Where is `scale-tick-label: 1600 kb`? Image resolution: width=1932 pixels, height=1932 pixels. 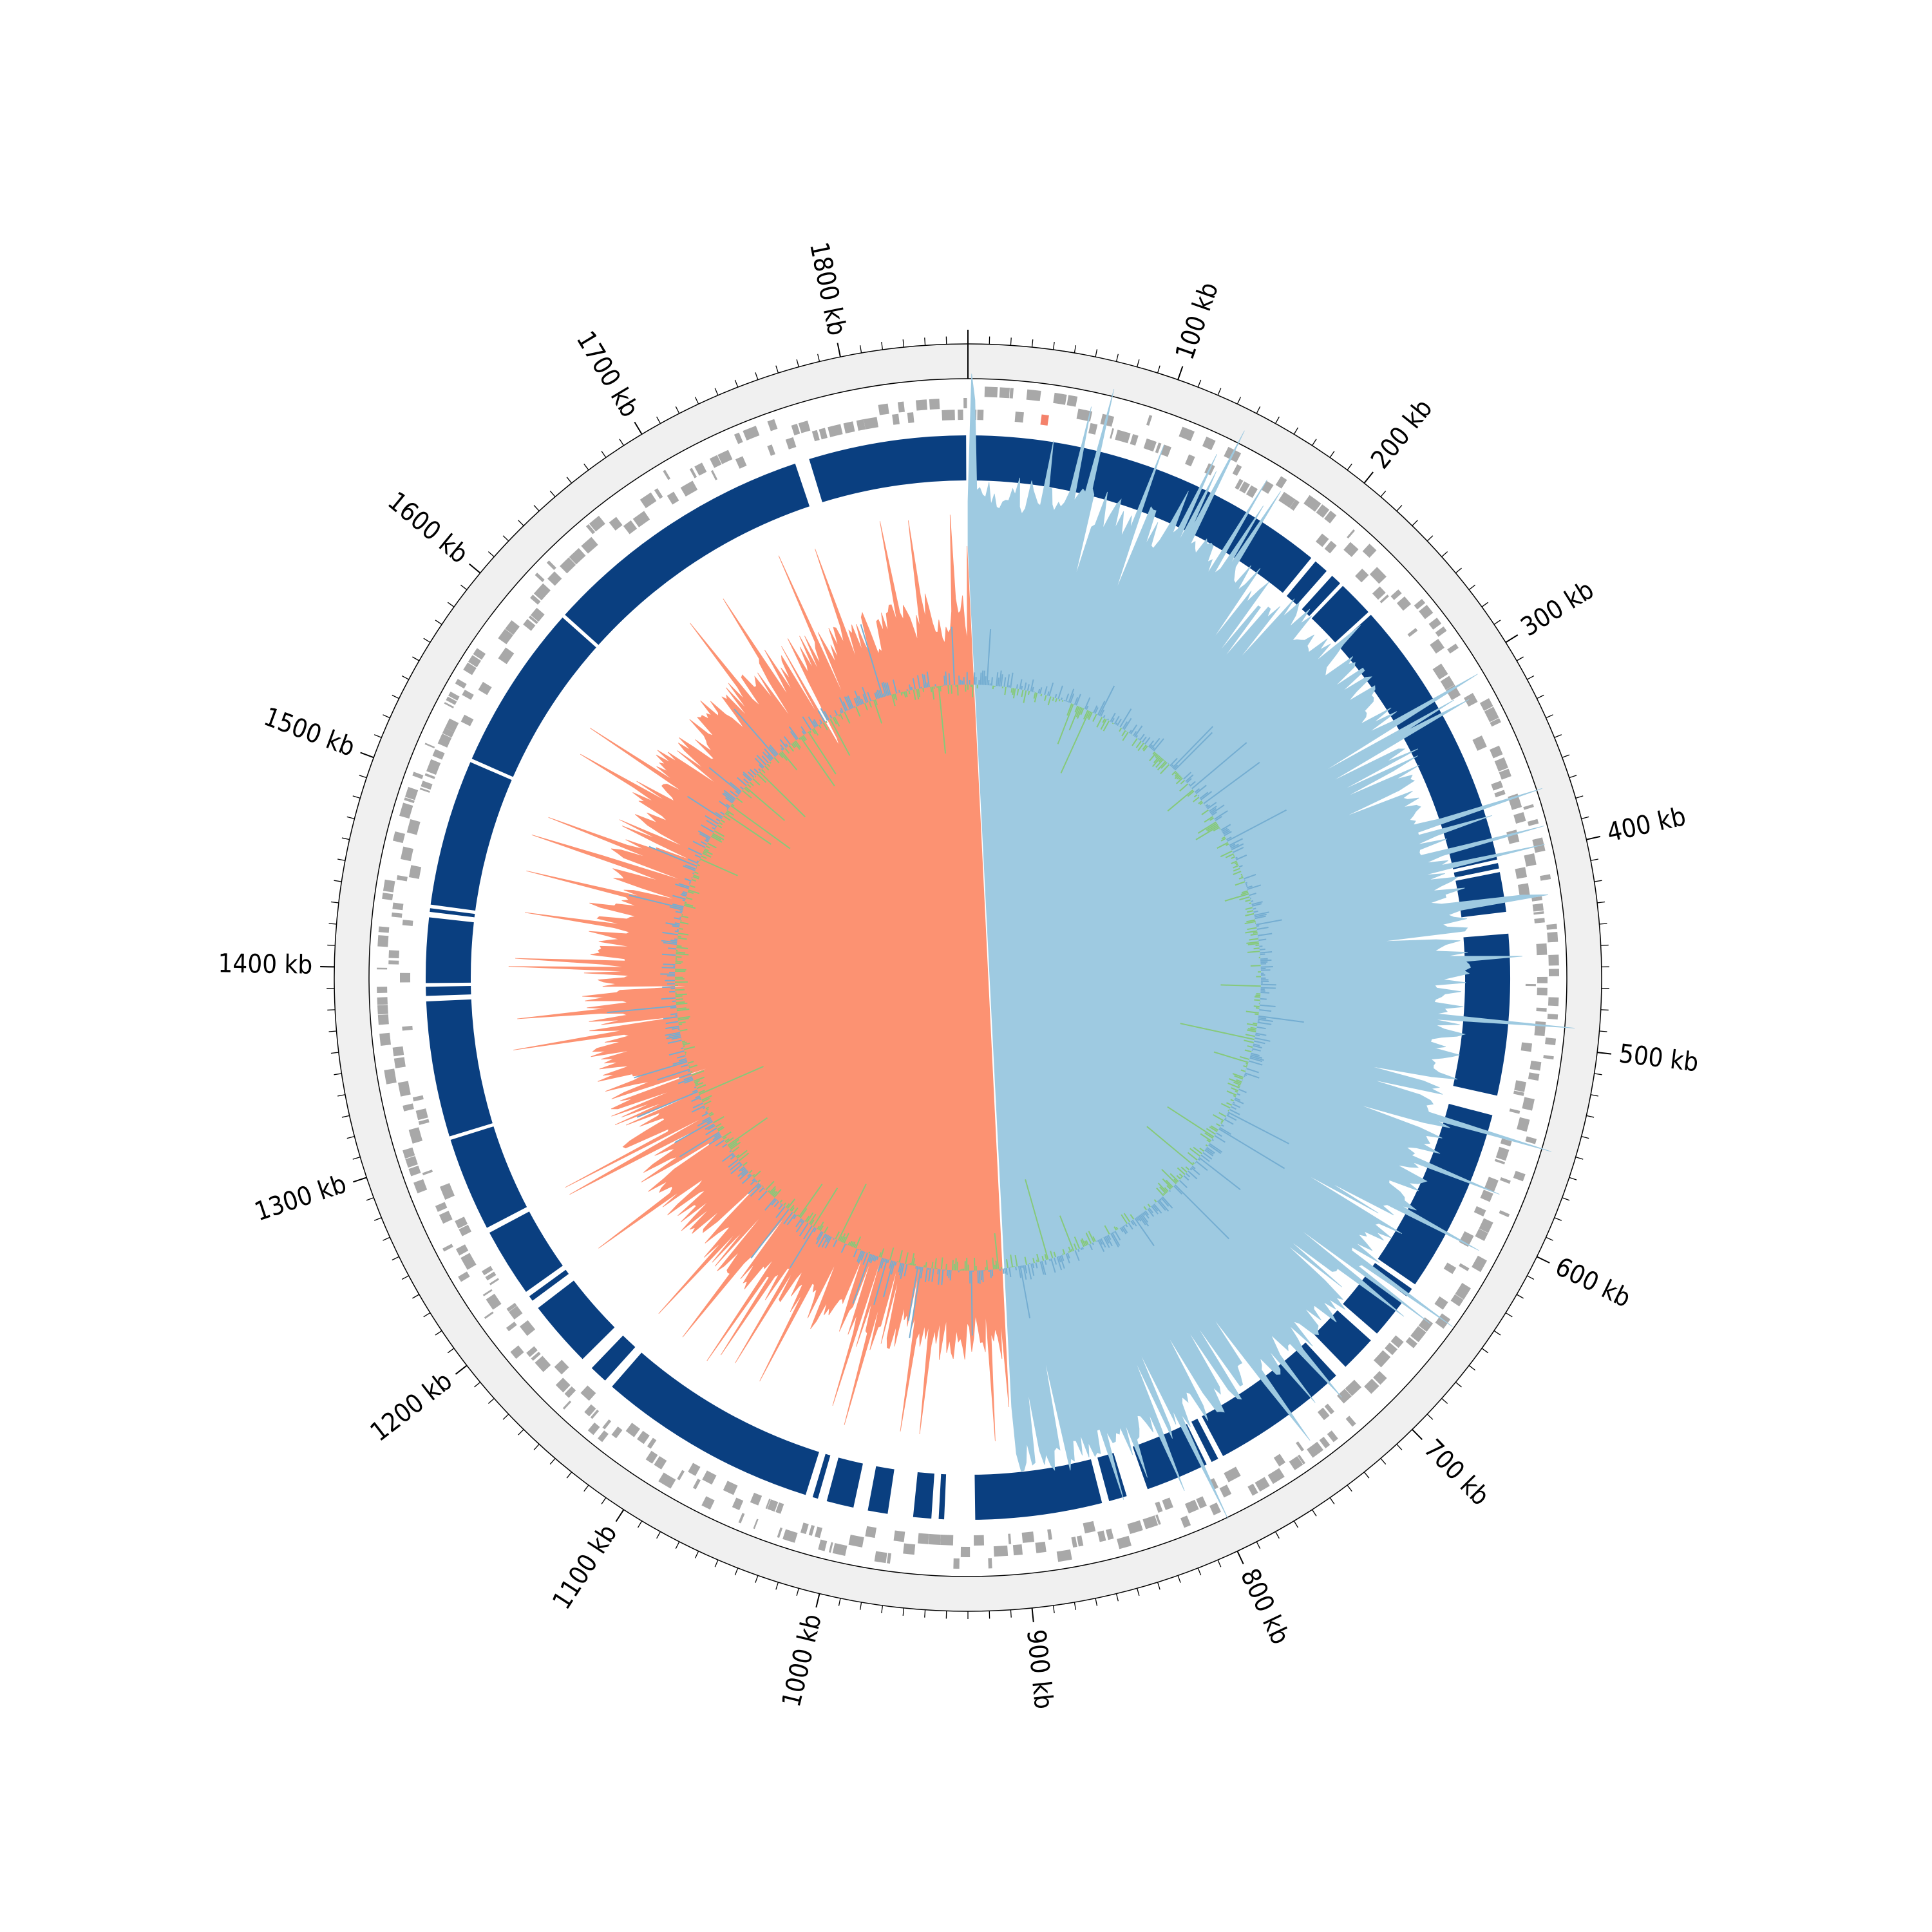
scale-tick-label: 1600 kb is located at coordinates (428, 527).